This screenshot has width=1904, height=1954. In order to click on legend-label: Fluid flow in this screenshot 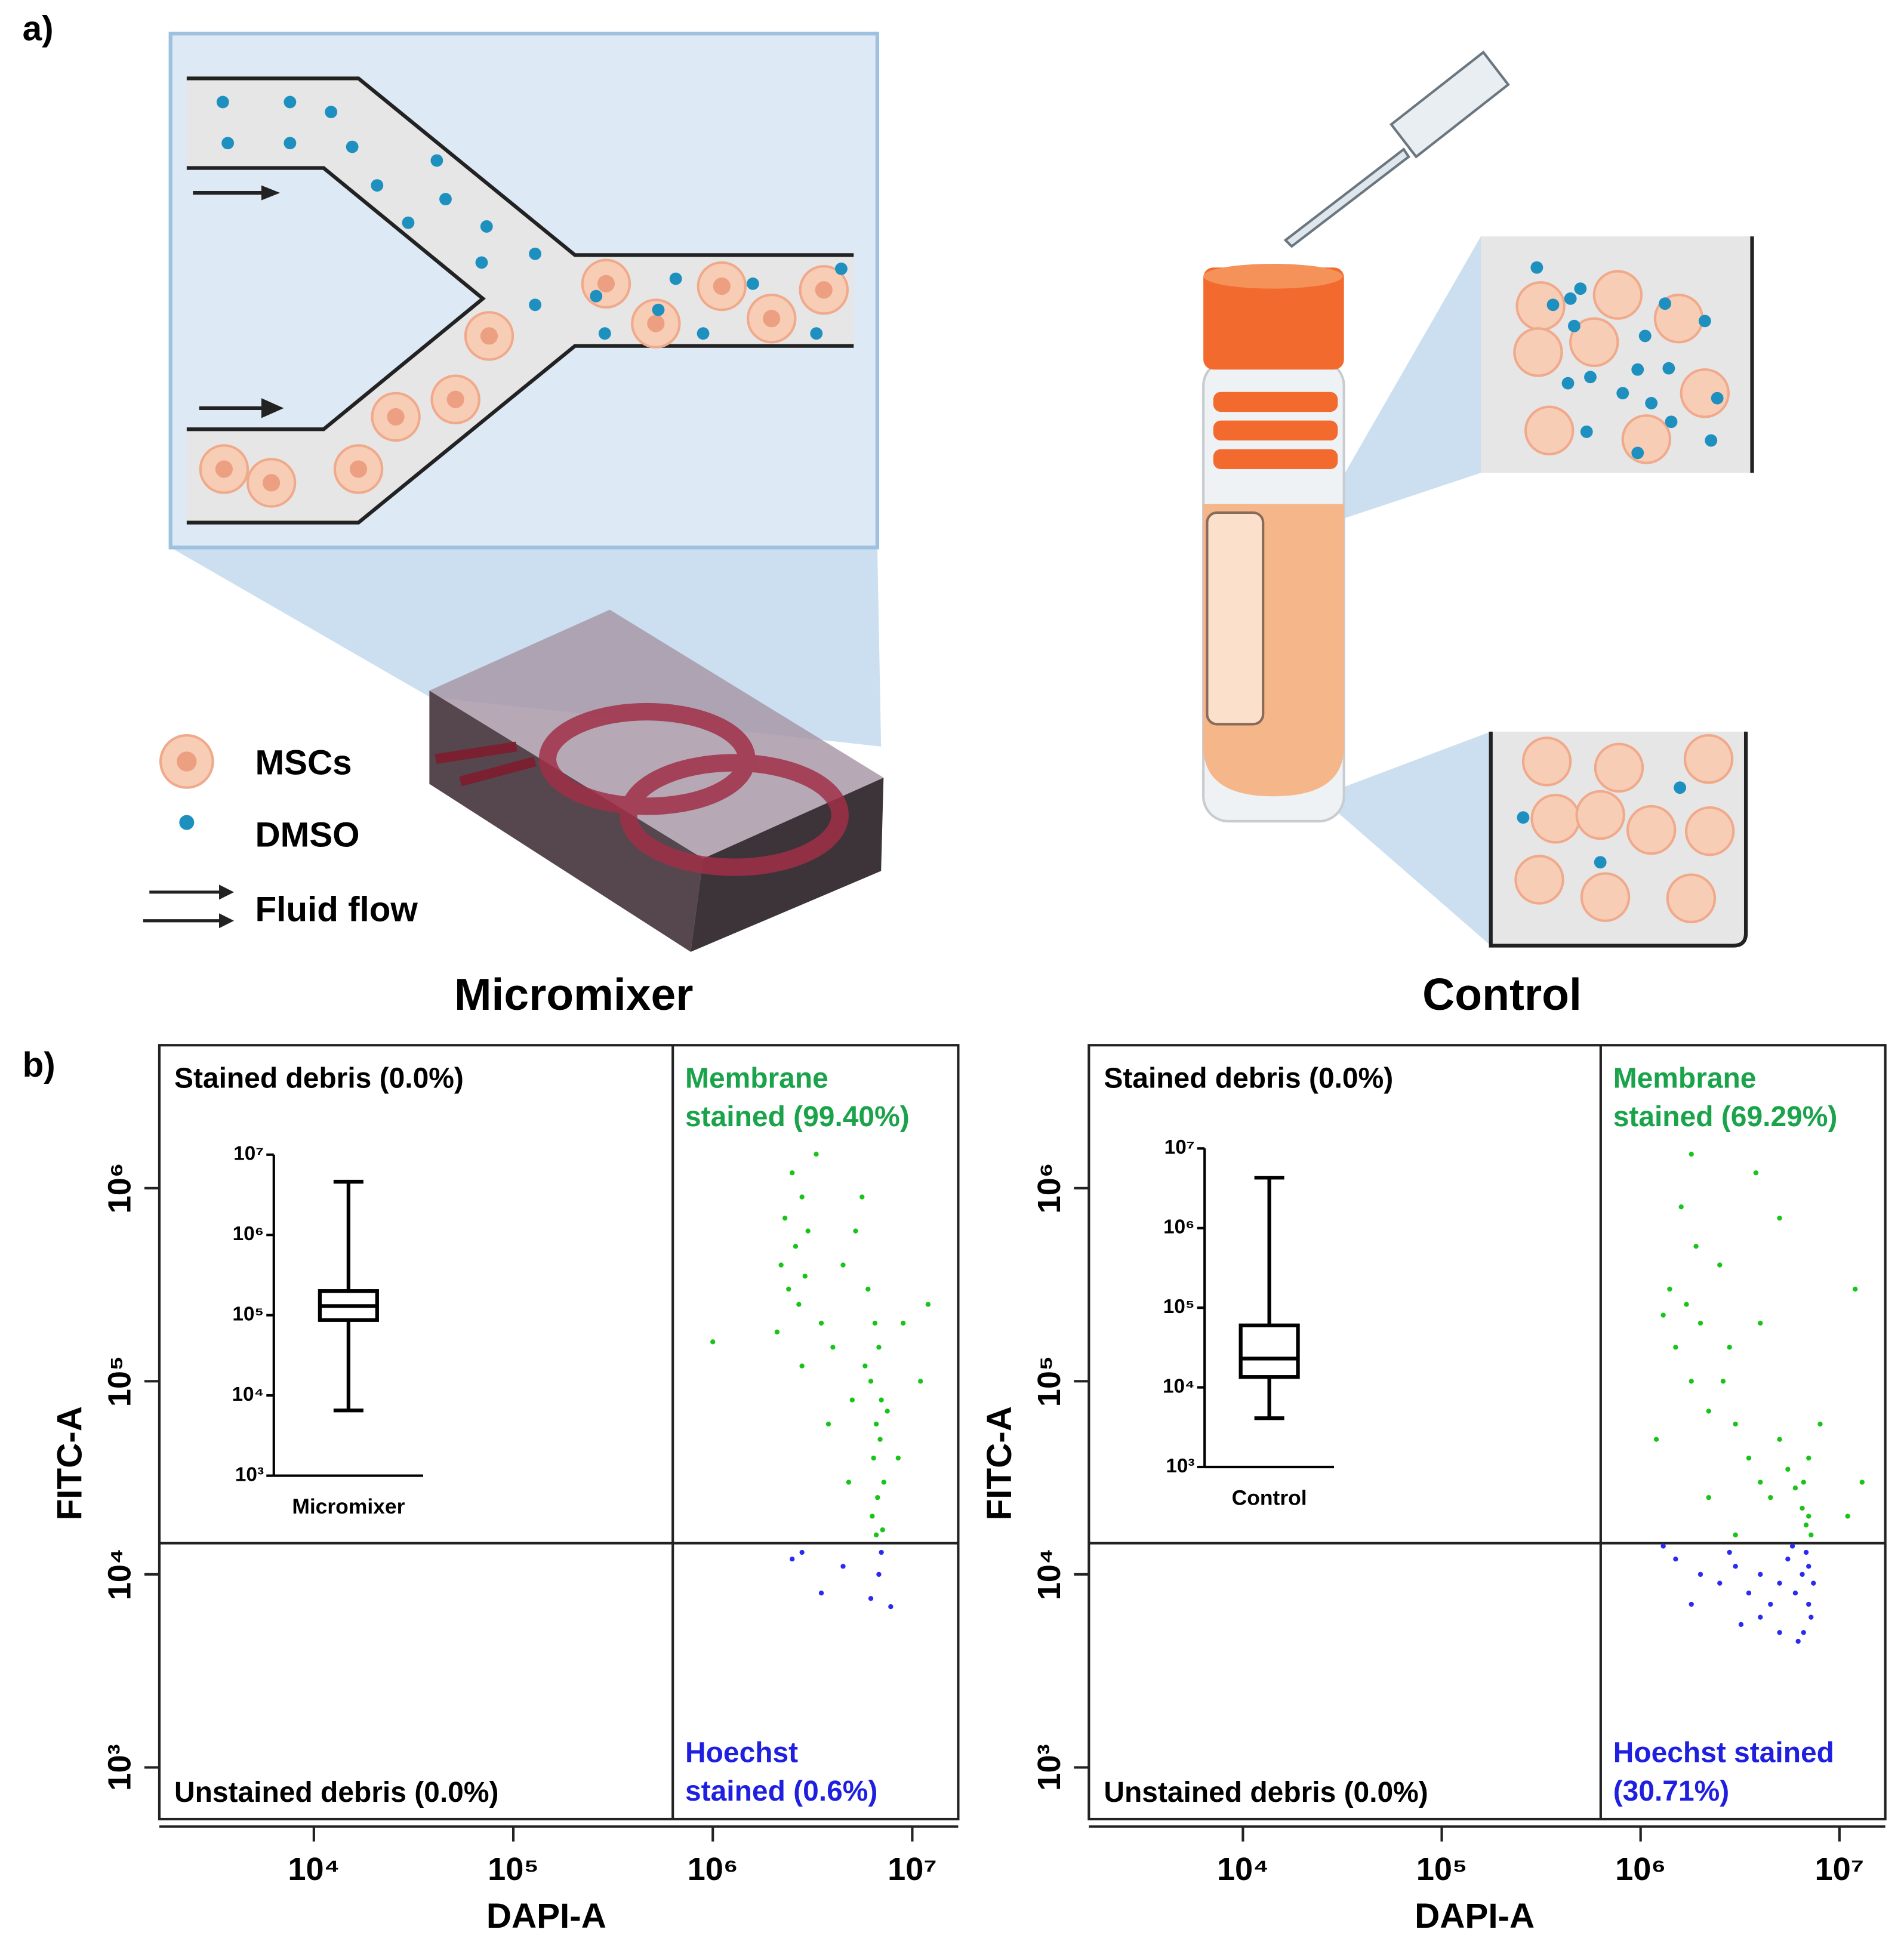, I will do `click(336, 910)`.